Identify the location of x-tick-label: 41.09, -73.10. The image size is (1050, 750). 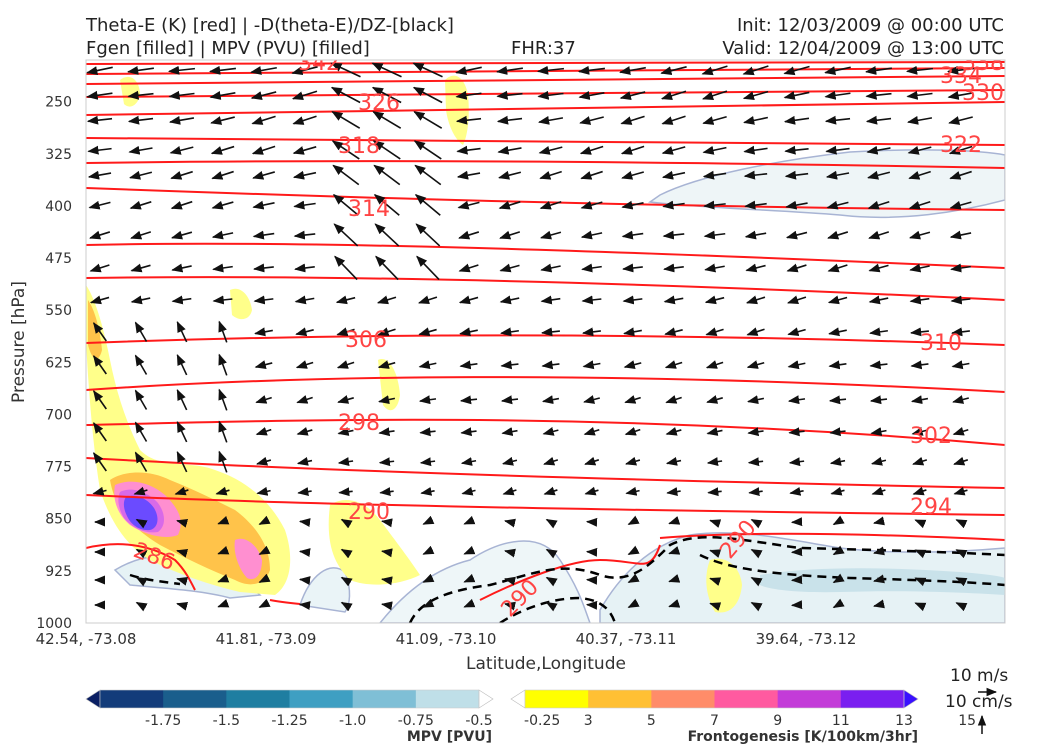
(446, 639).